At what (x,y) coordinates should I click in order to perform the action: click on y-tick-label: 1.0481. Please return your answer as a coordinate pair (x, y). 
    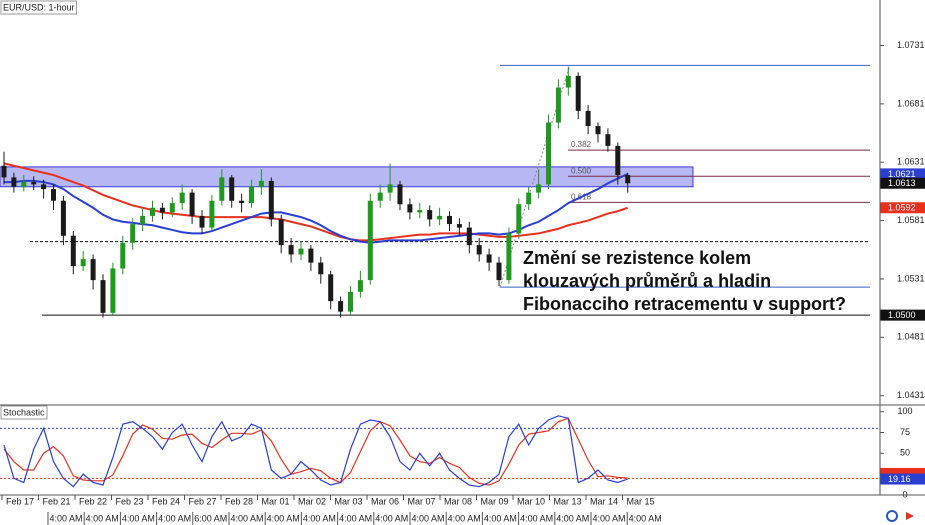
    Looking at the image, I should click on (911, 337).